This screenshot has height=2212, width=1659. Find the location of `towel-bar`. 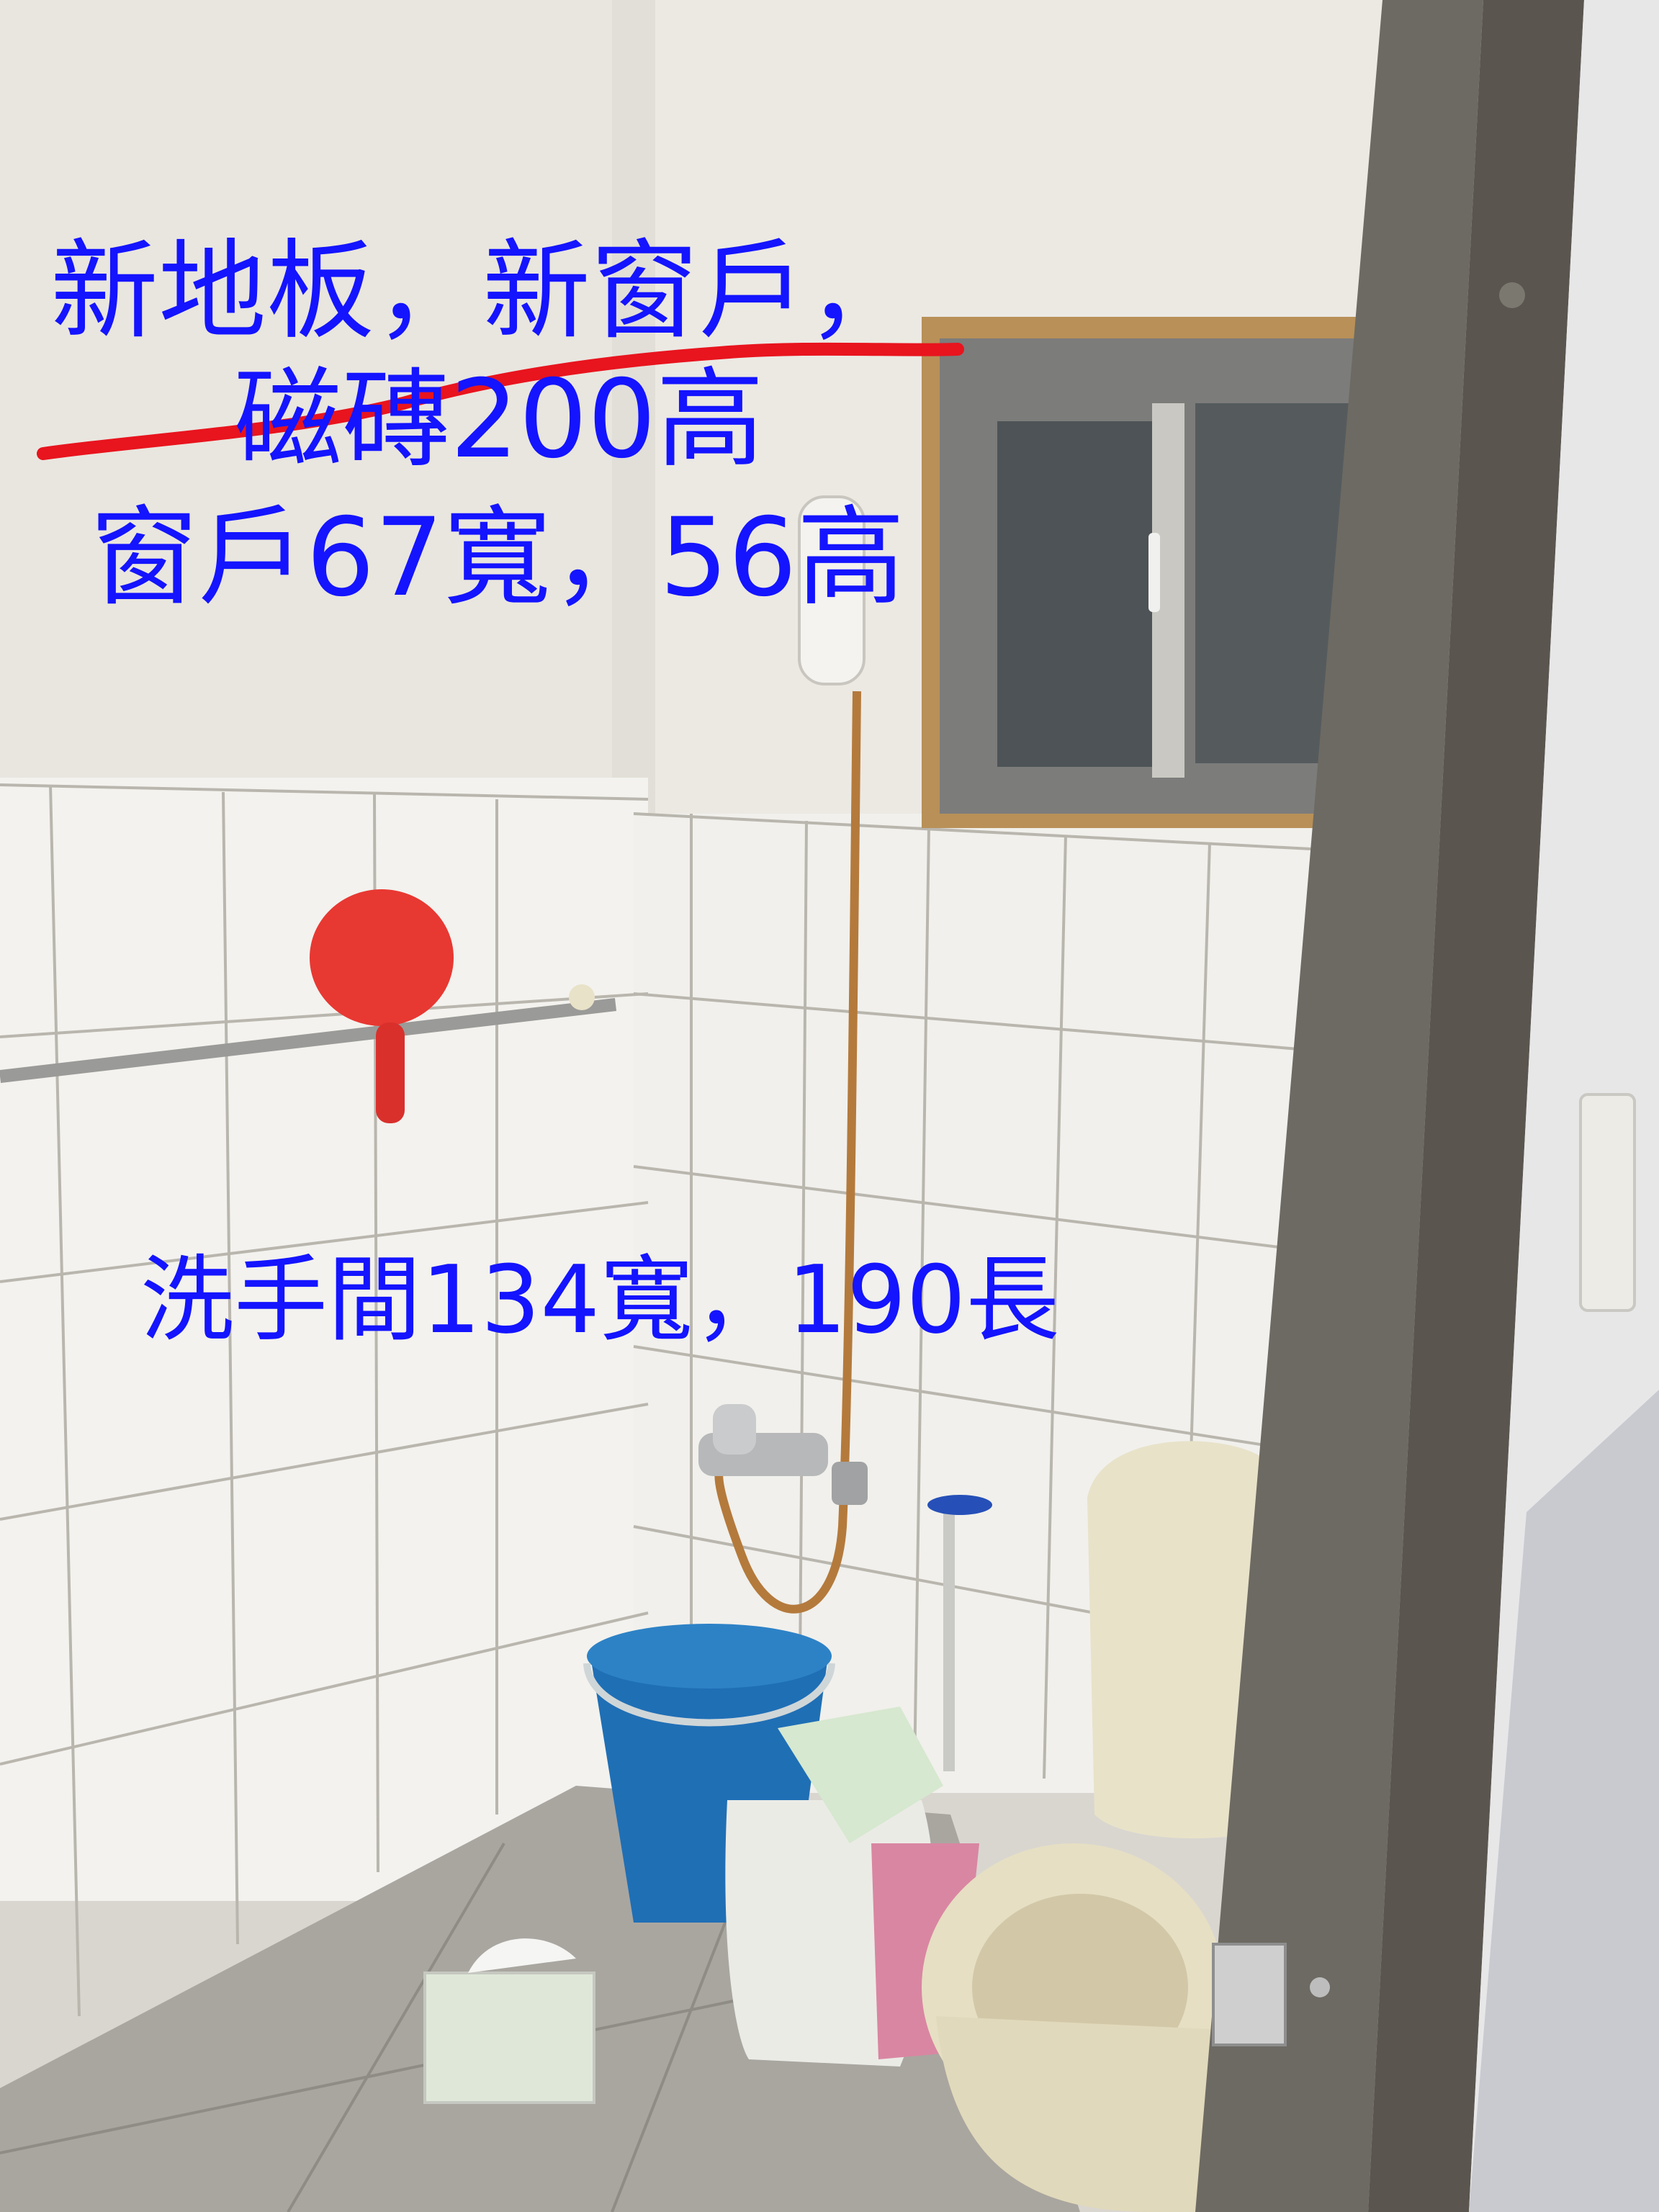

towel-bar is located at coordinates (308, 1040).